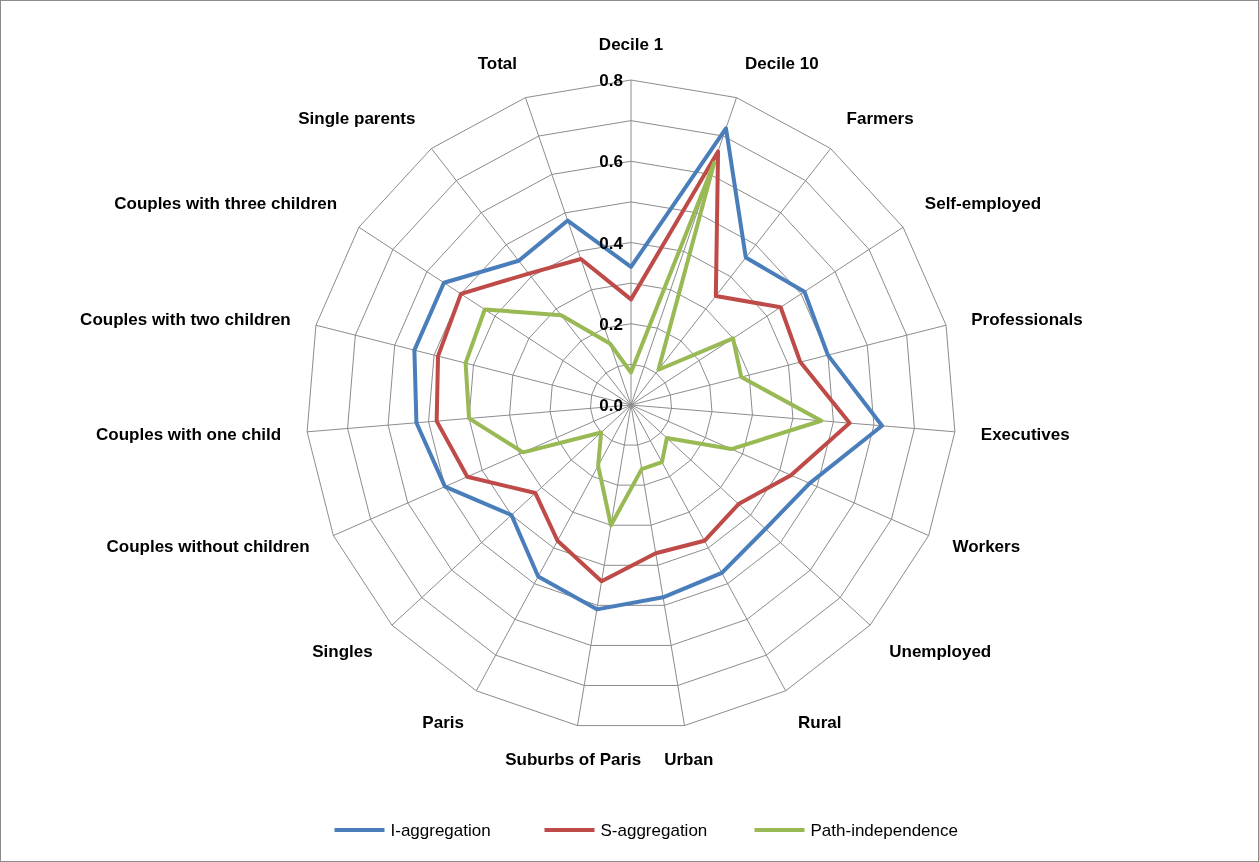  I want to click on y-tick-label: 0.0, so click(611, 405).